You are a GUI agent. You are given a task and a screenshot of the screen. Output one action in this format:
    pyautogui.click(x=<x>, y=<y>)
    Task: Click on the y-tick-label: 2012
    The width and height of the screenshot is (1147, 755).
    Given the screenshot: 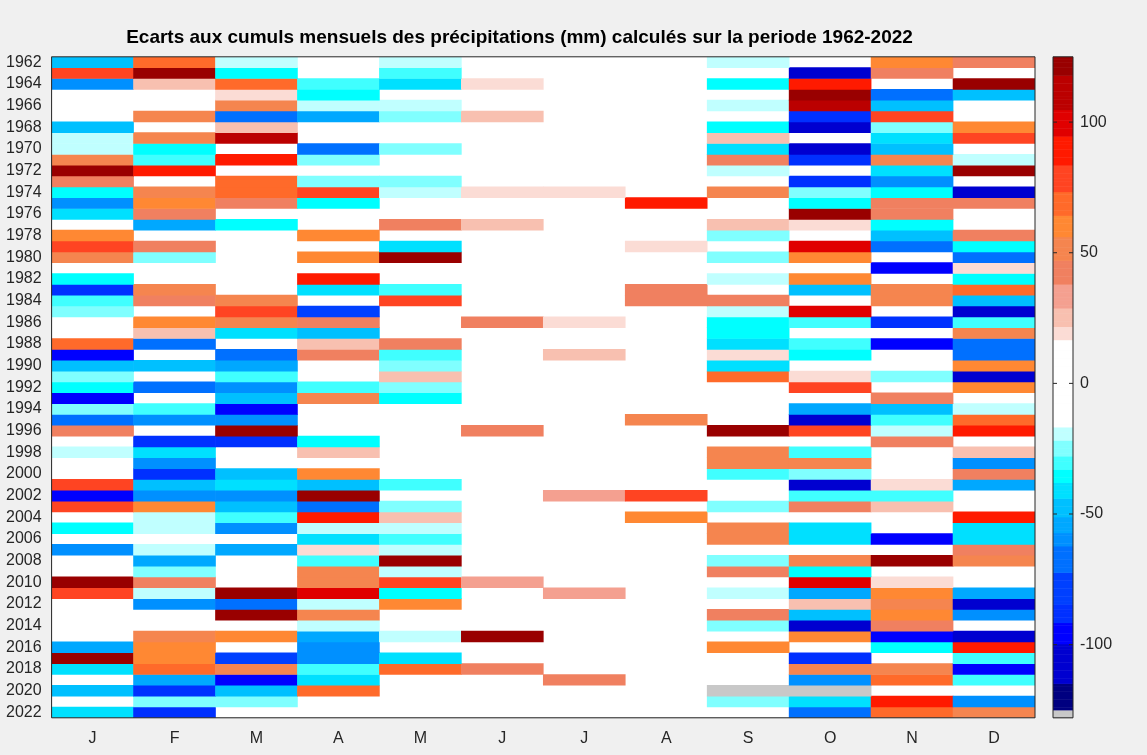 What is the action you would take?
    pyautogui.click(x=24, y=603)
    